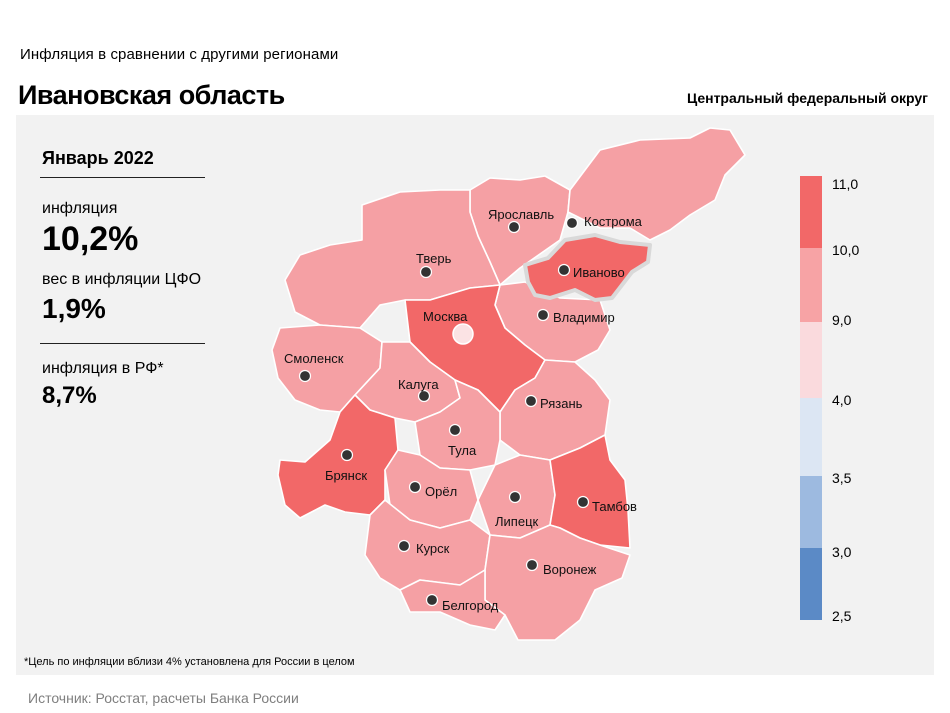 The height and width of the screenshot is (713, 950). I want to click on region-ivanovo, so click(587, 267).